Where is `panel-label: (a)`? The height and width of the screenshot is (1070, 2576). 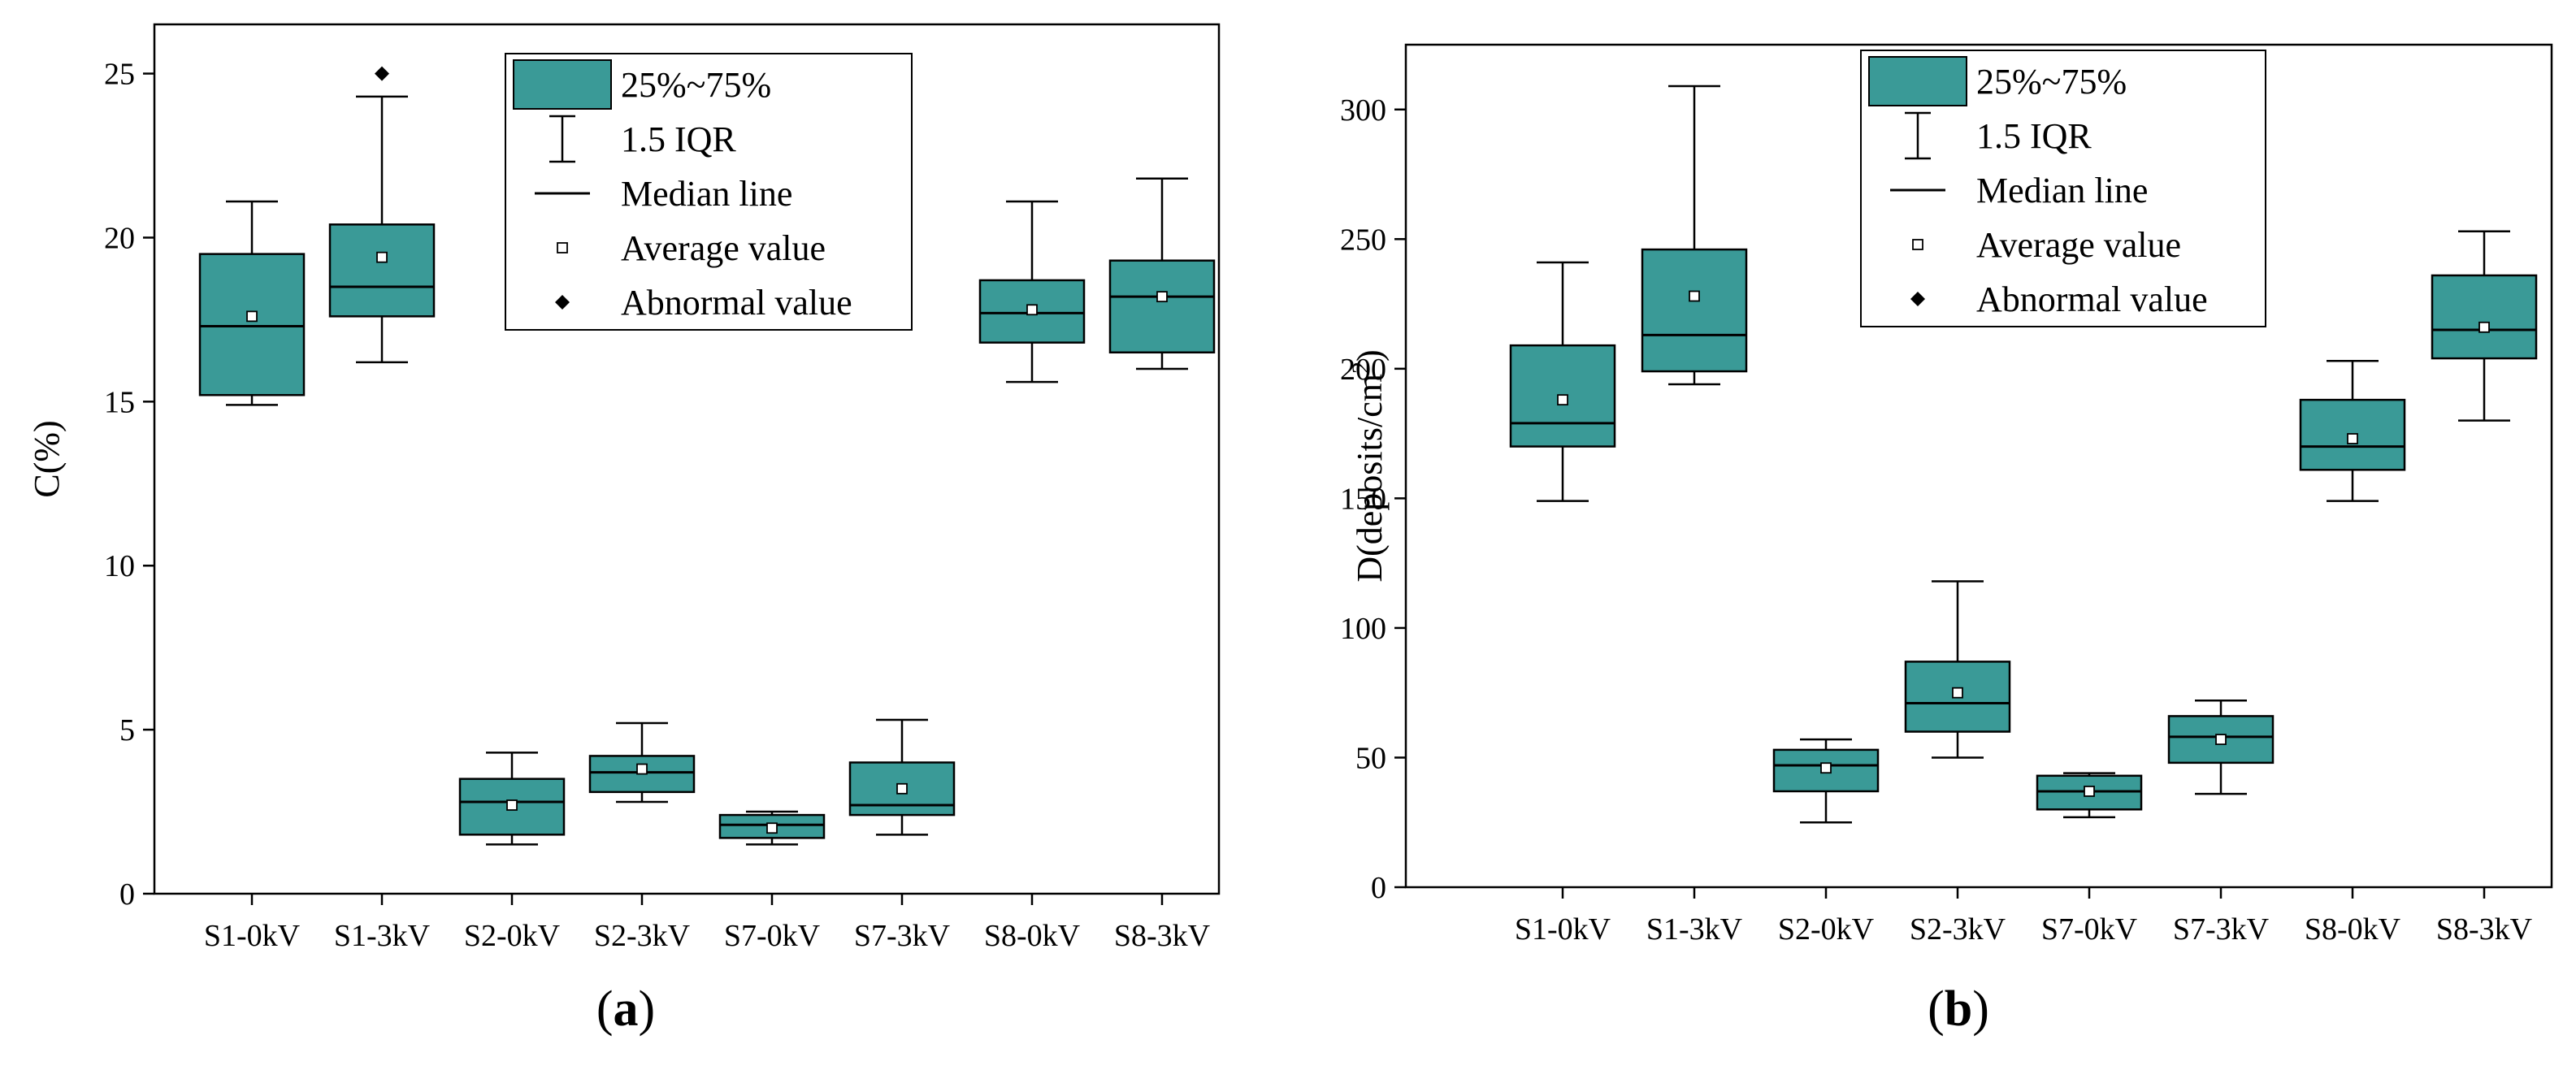 panel-label: (a) is located at coordinates (625, 1009).